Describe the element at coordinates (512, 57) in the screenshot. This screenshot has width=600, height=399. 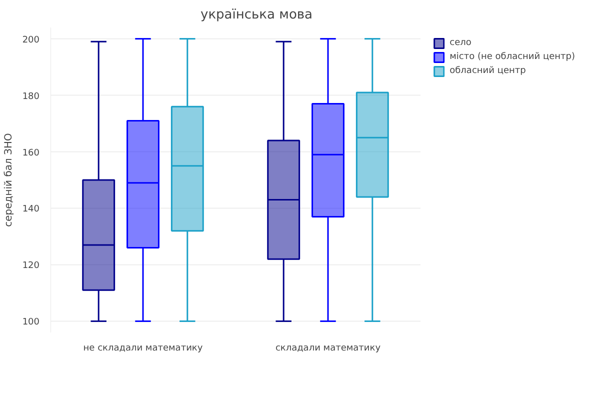
I see `legend-label: місто (не обласний центр)` at that location.